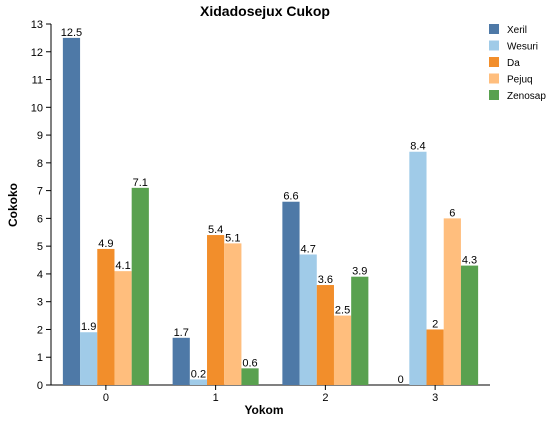 The height and width of the screenshot is (421, 553). What do you see at coordinates (417, 147) in the screenshot?
I see `data-label: 8.4` at bounding box center [417, 147].